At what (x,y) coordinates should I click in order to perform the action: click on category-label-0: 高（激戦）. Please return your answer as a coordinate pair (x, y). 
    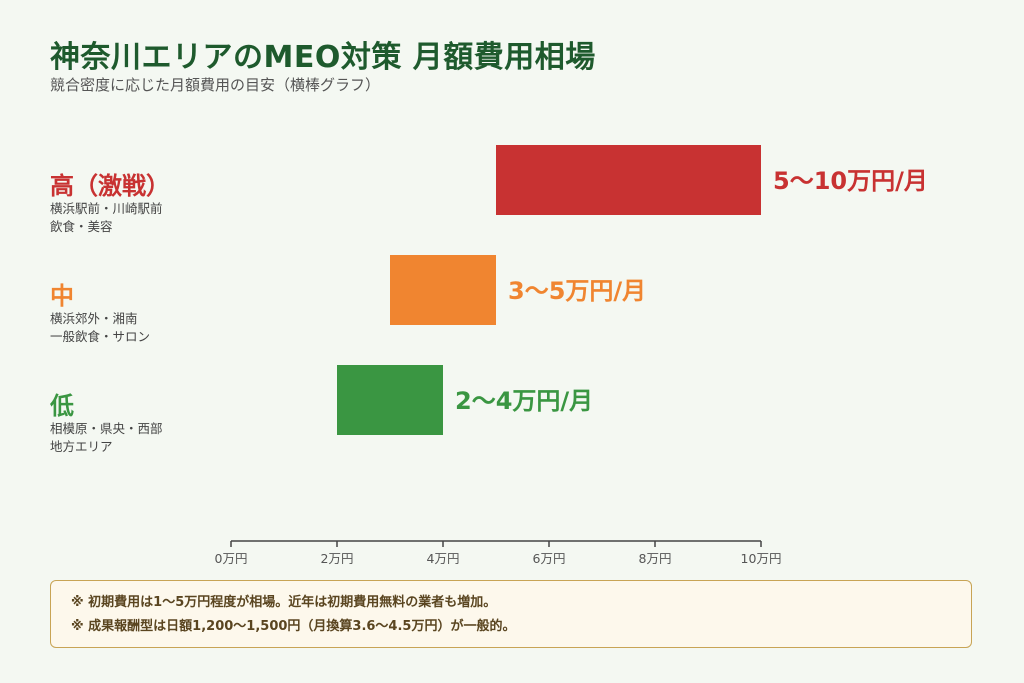
    Looking at the image, I should click on (110, 186).